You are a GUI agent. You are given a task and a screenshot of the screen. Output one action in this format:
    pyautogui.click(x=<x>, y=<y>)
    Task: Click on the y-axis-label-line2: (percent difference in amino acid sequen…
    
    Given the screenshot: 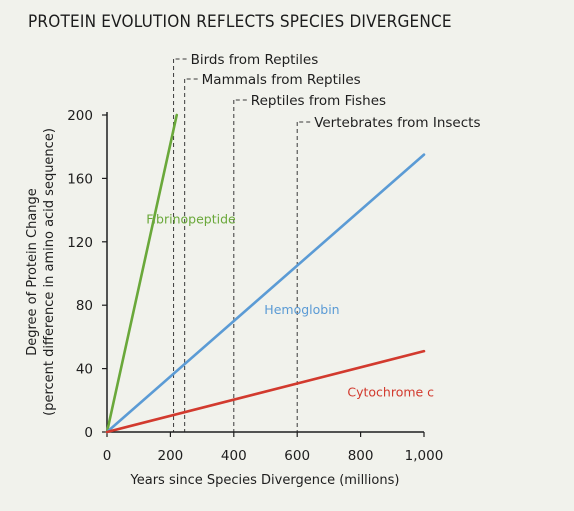 What is the action you would take?
    pyautogui.click(x=49, y=272)
    